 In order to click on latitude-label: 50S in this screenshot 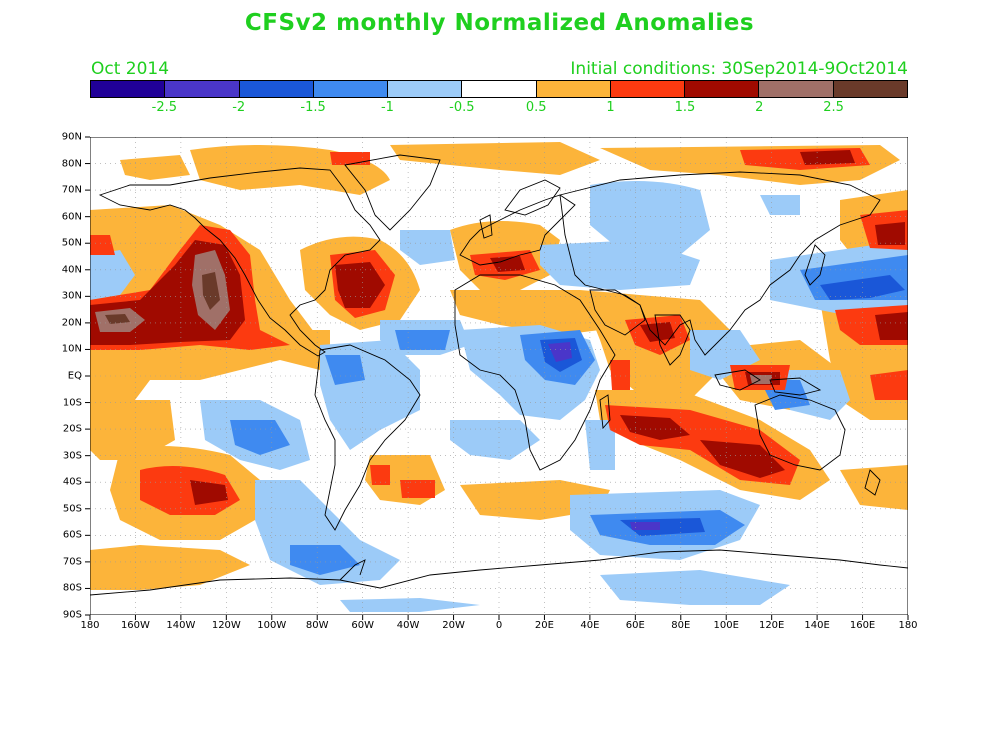, I will do `click(72, 509)`.